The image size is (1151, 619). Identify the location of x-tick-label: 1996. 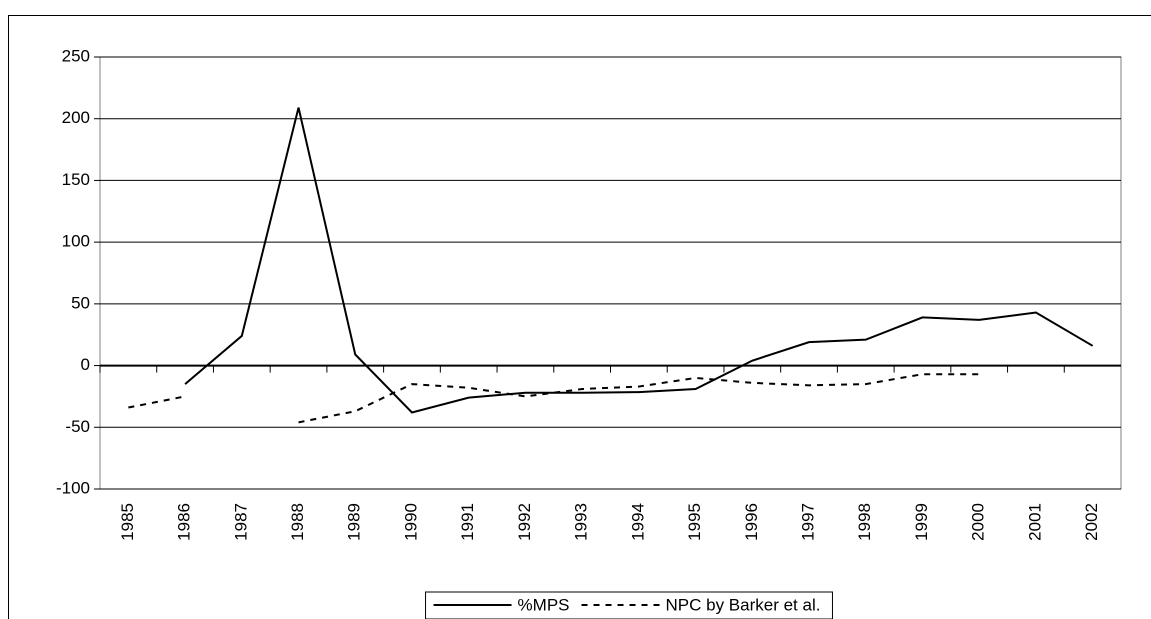
(751, 522).